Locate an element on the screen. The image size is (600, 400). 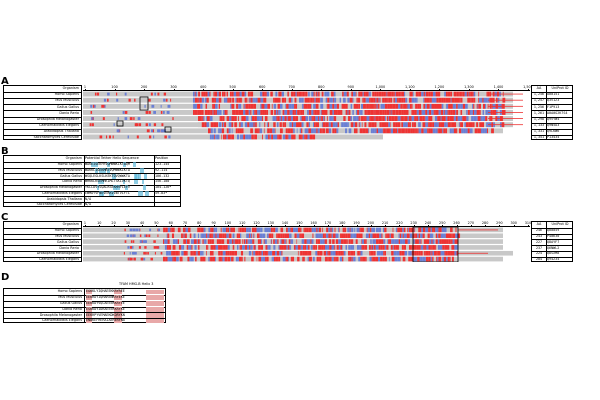
panel-c-tick-label-17: 170 is located at coordinates (328, 222).